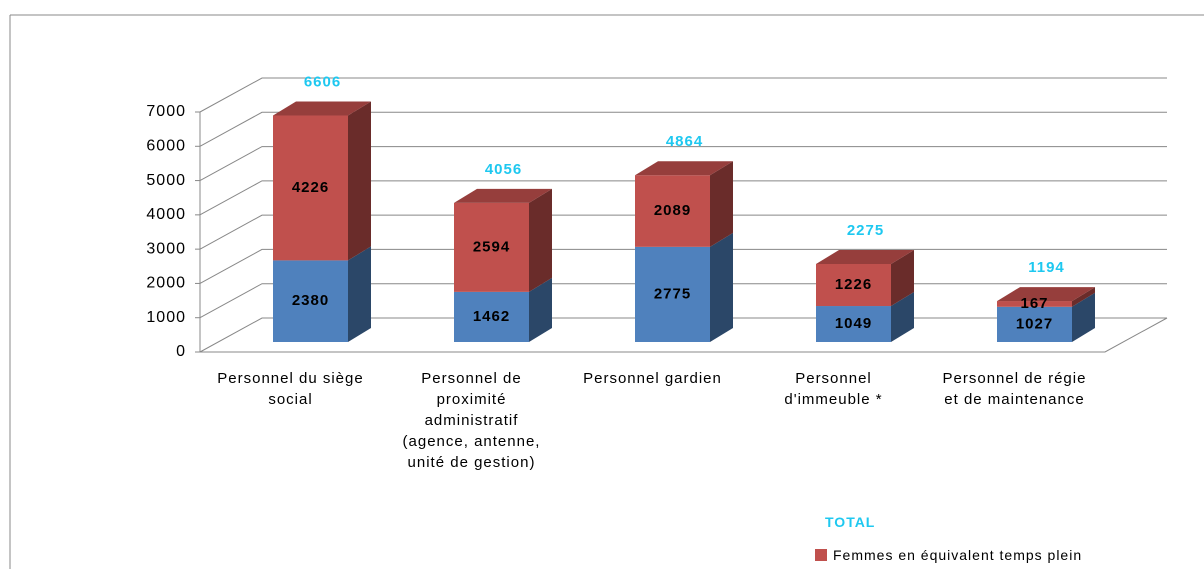  I want to click on value-label: 4226, so click(310, 187).